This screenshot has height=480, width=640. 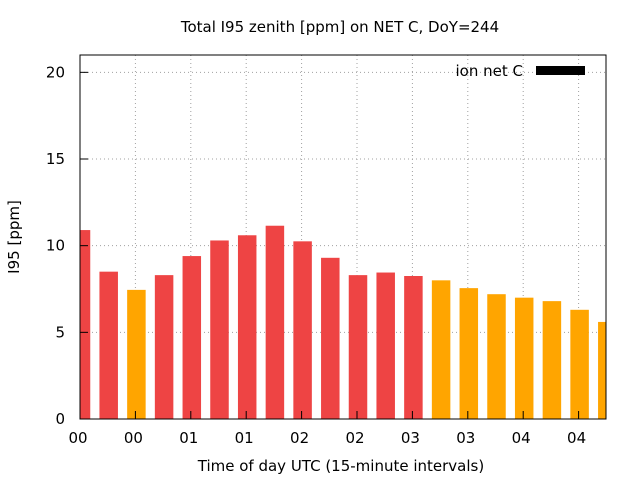 I want to click on y-tick-label: 10, so click(x=55, y=246).